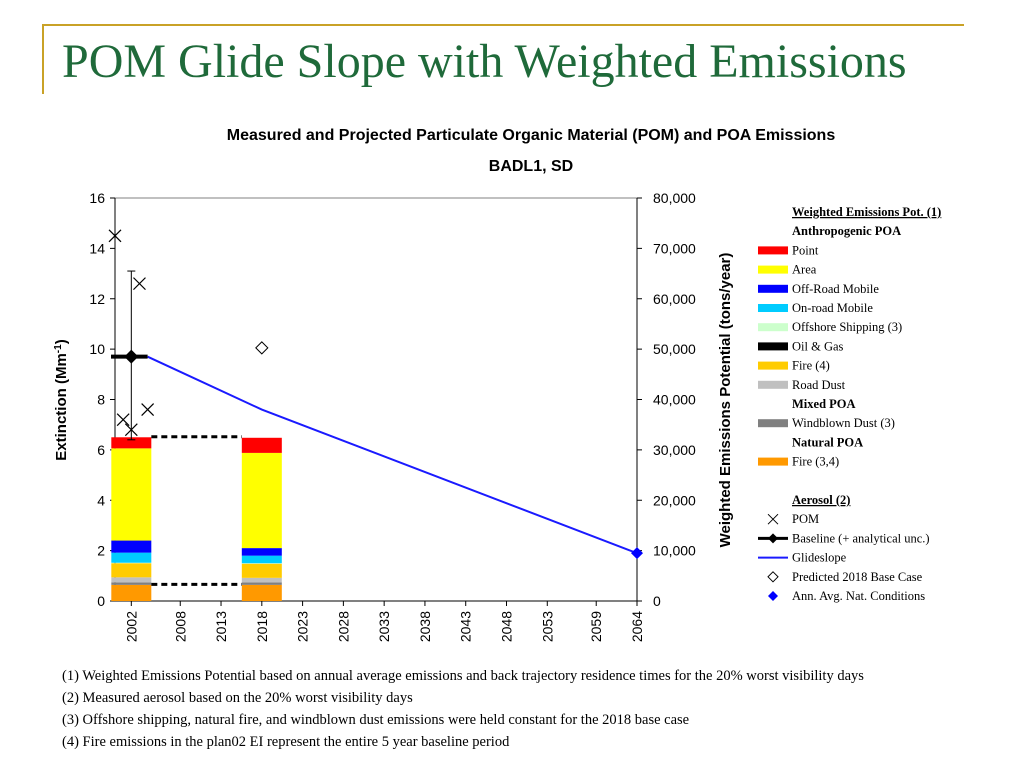  I want to click on legend-item-label: Point, so click(805, 250).